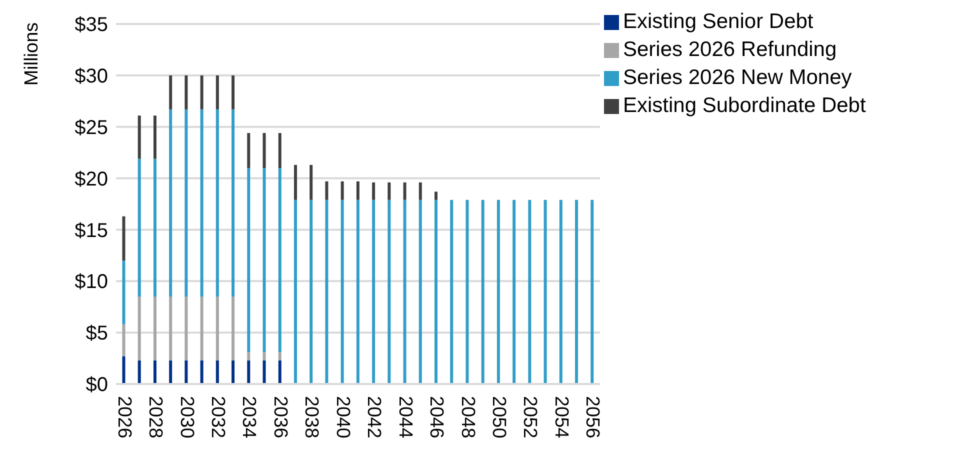 The image size is (957, 462). What do you see at coordinates (155, 417) in the screenshot?
I see `x-tick-label: 2028` at bounding box center [155, 417].